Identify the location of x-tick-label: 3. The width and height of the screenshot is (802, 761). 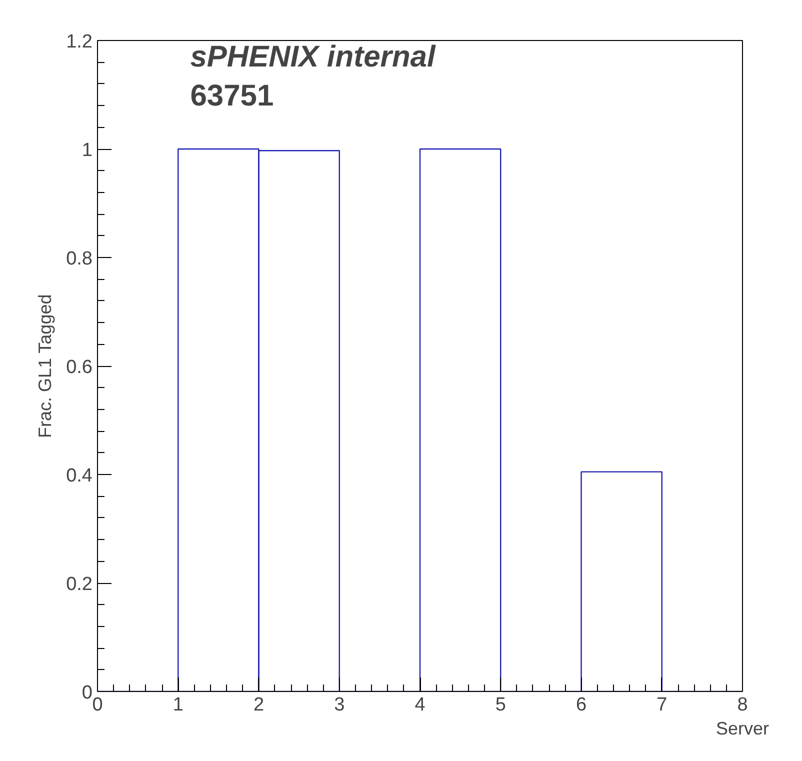
(339, 705).